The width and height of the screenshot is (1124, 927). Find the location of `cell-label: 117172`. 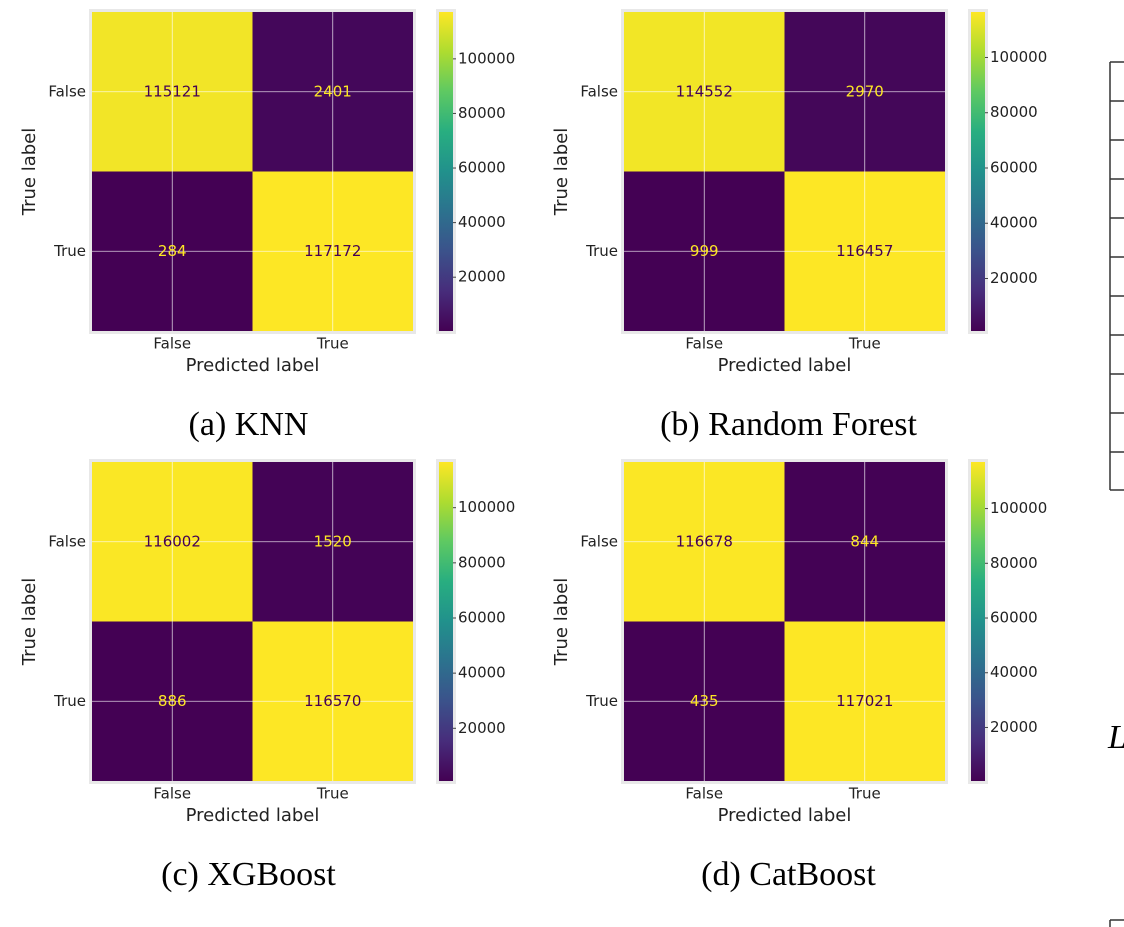

cell-label: 117172 is located at coordinates (332, 251).